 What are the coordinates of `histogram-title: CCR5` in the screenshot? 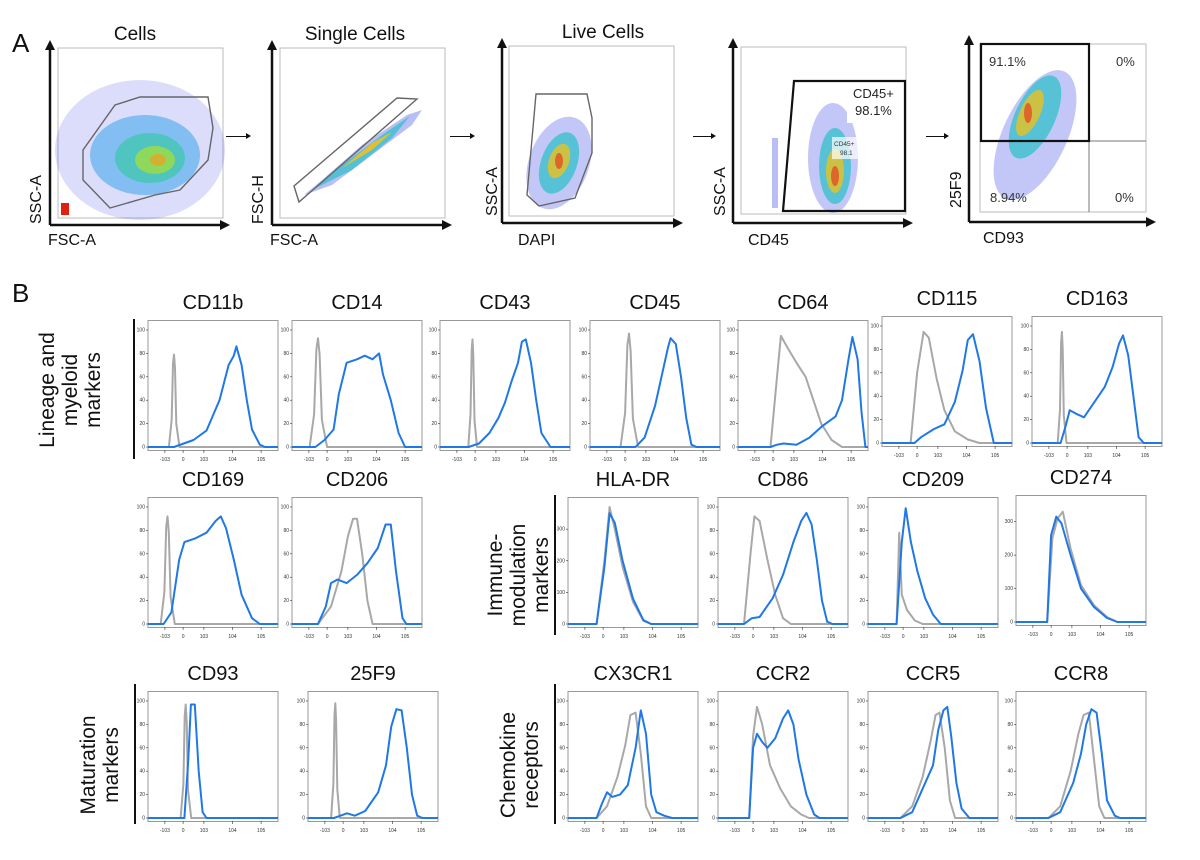 It's located at (933, 674).